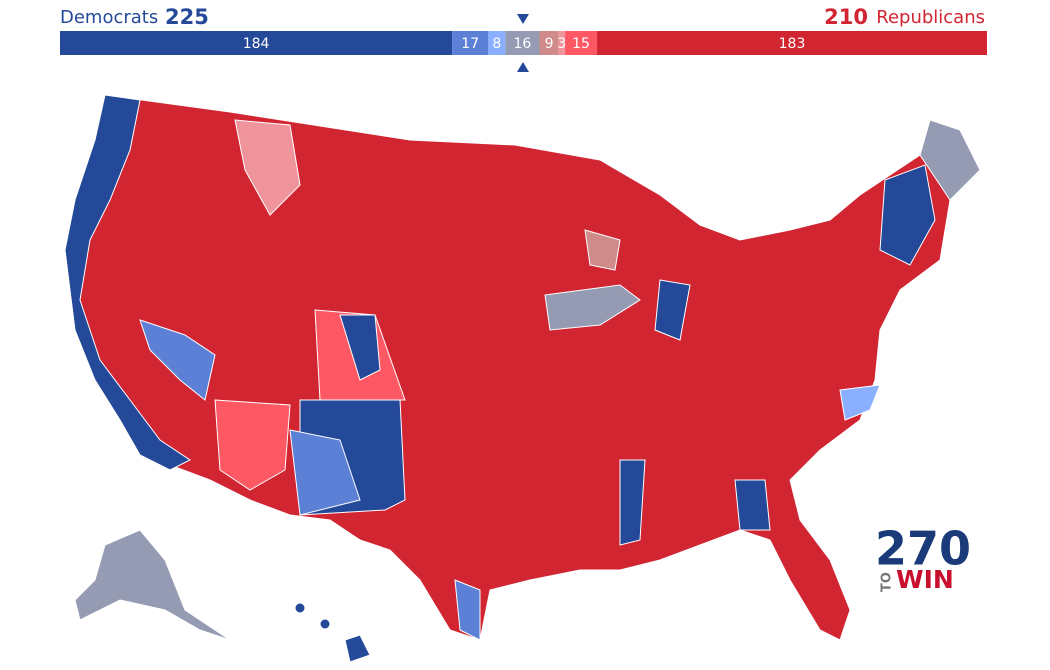 This screenshot has height=670, width=1050. I want to click on segment-label: 184, so click(256, 44).